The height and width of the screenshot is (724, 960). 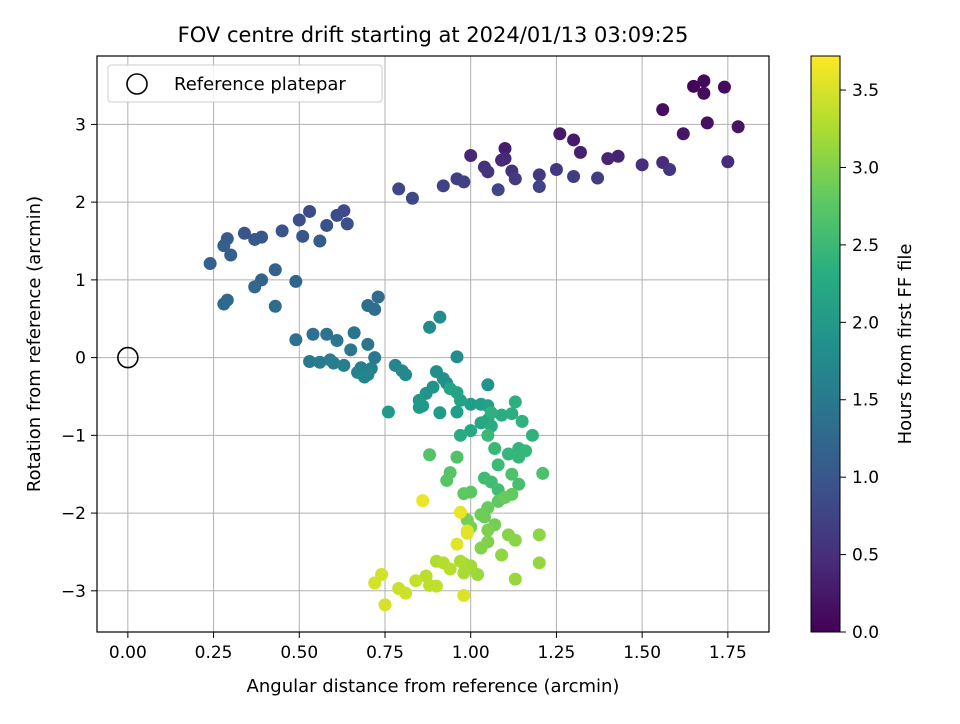 What do you see at coordinates (642, 653) in the screenshot?
I see `x-tick-label: 1.50` at bounding box center [642, 653].